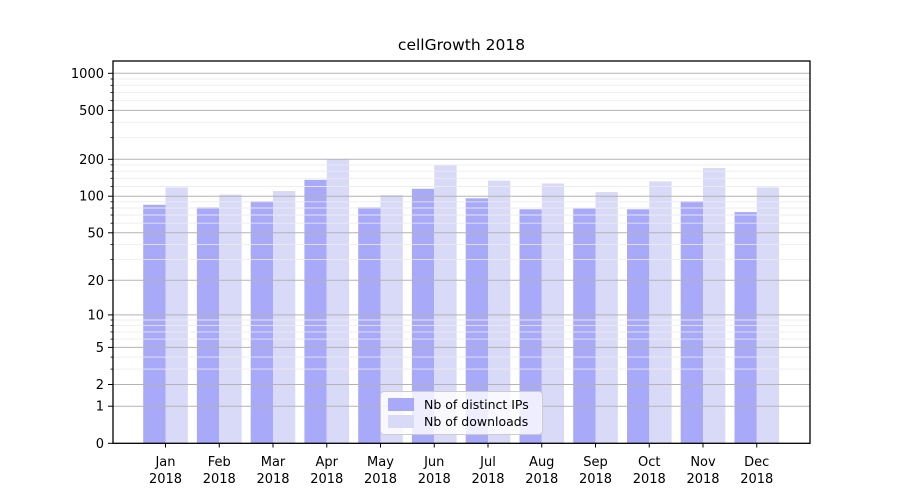 The image size is (900, 500). What do you see at coordinates (100, 348) in the screenshot?
I see `y-tick-label-5: 5` at bounding box center [100, 348].